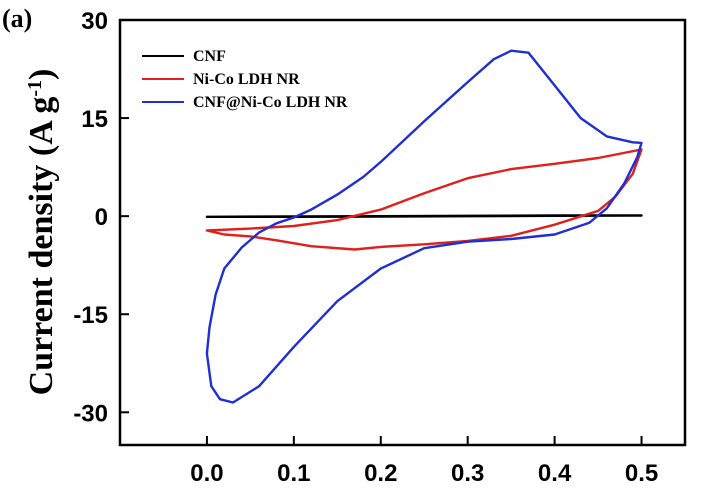 Image resolution: width=701 pixels, height=493 pixels. Describe the element at coordinates (424, 199) in the screenshot. I see `series-line-nico-ldh` at that location.